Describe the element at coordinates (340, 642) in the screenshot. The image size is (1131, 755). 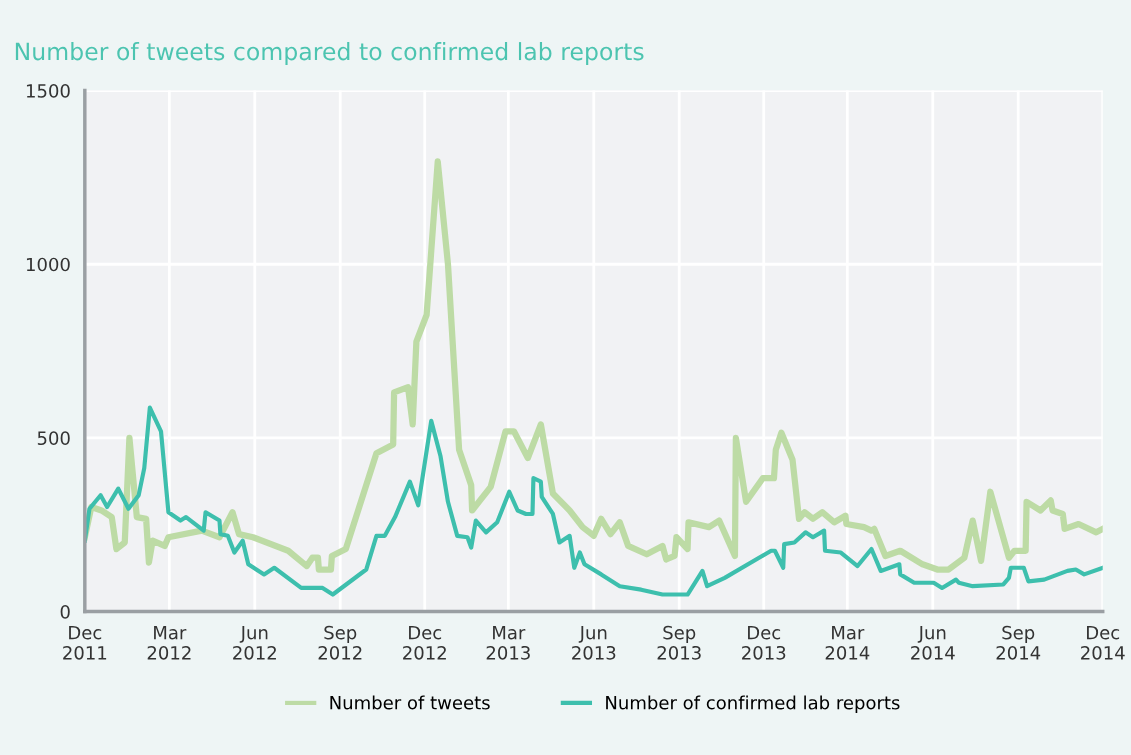
I see `x-tick-label: Sep 2012` at that location.